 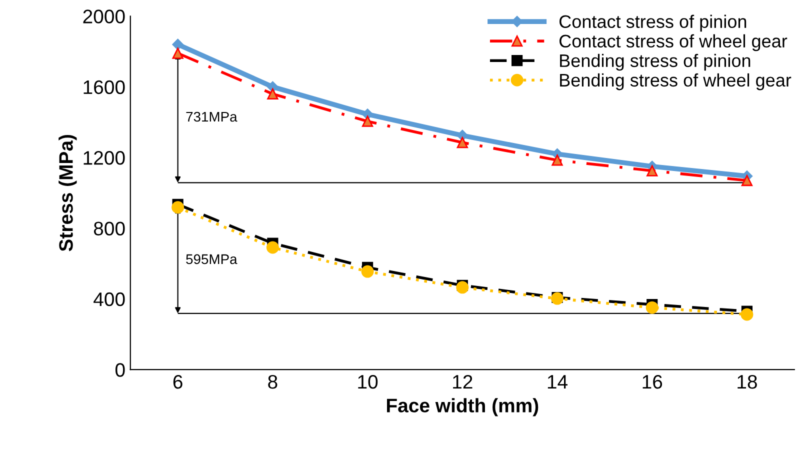 I want to click on x-tick-label: 16, so click(x=652, y=381).